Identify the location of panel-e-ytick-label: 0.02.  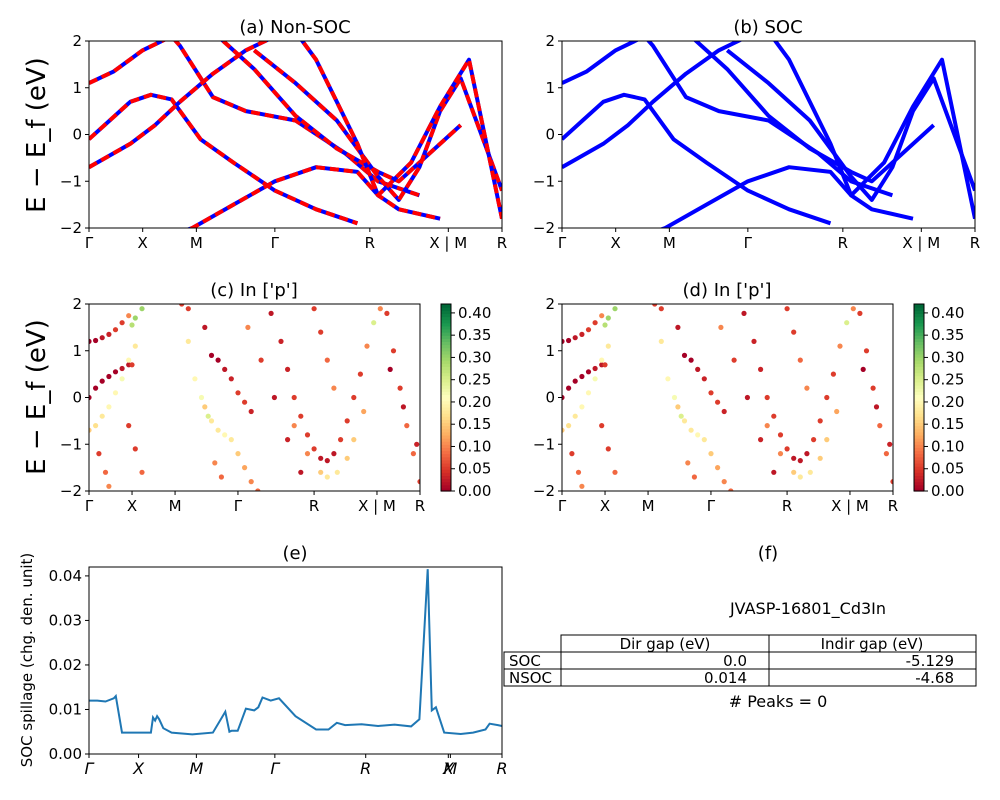
(65, 665).